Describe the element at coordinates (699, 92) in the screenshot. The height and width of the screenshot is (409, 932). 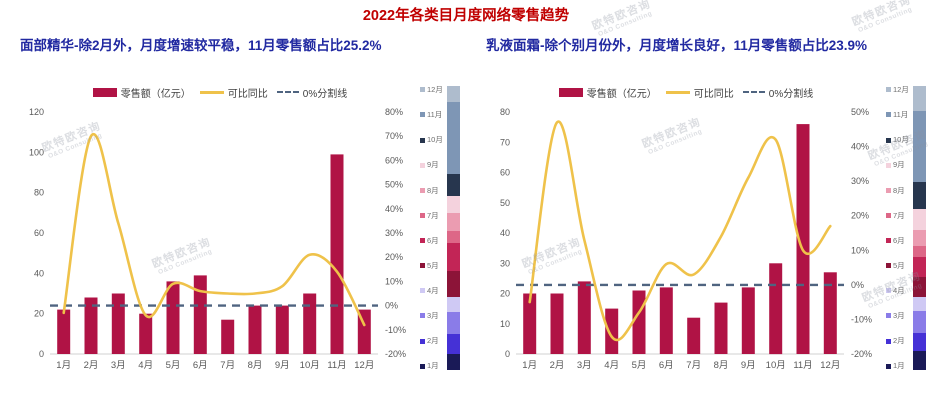
I see `legend-item-line: 可比同比` at that location.